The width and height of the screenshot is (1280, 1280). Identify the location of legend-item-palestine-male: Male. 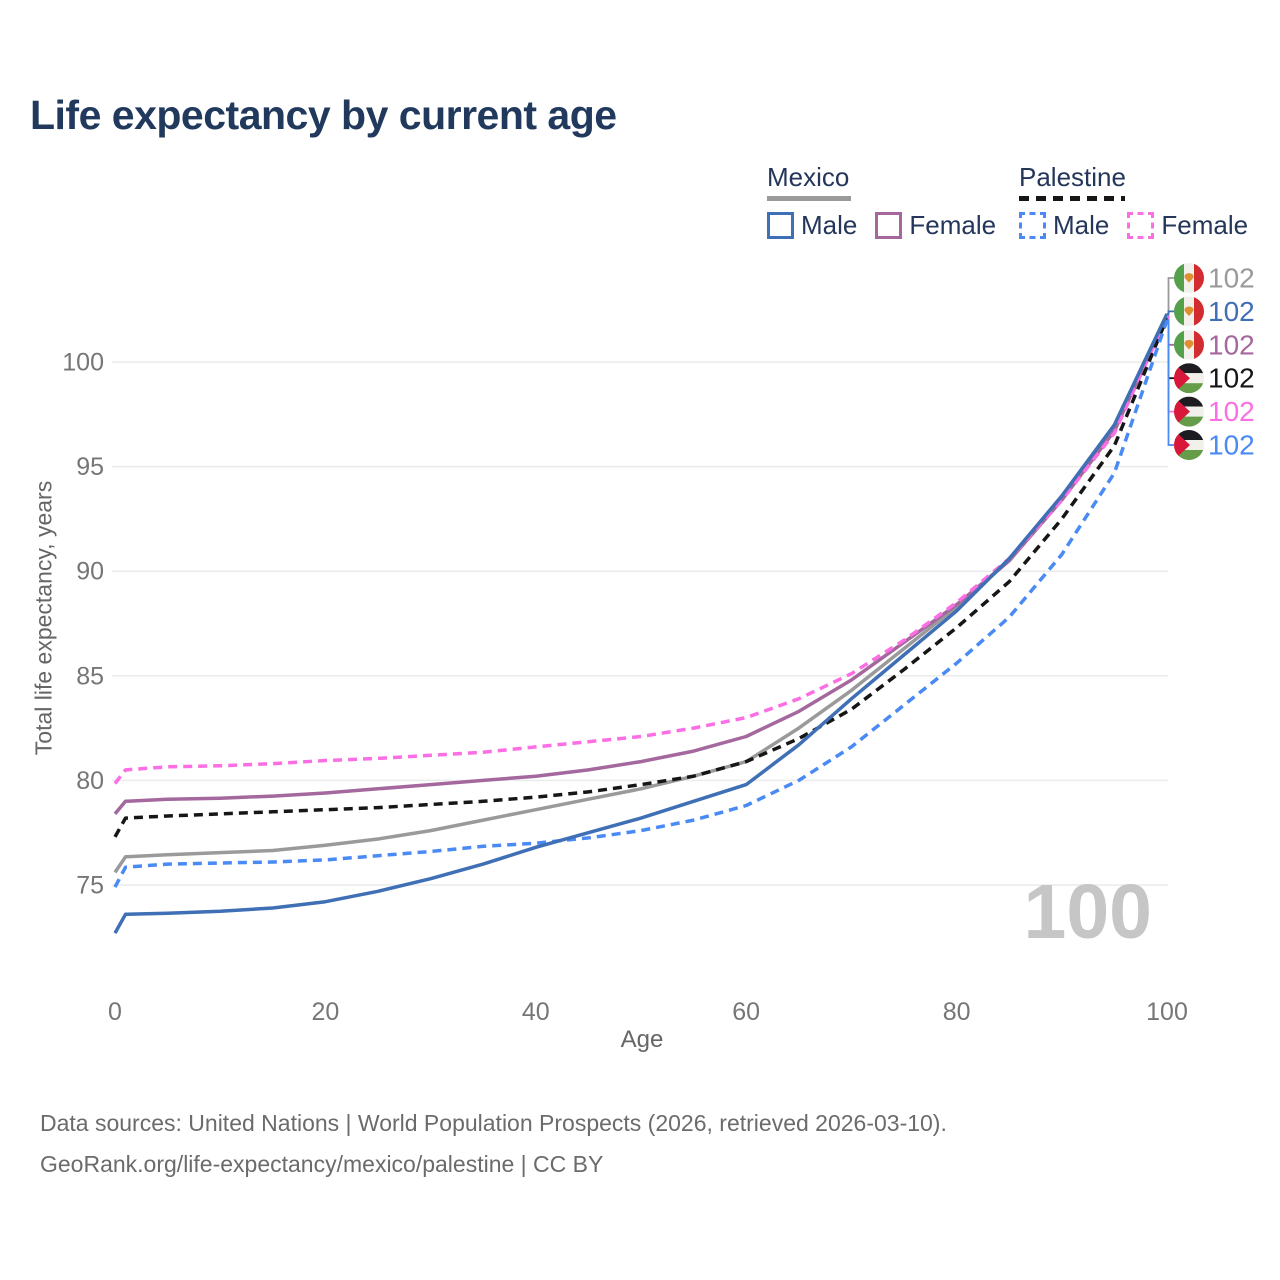
(1064, 225).